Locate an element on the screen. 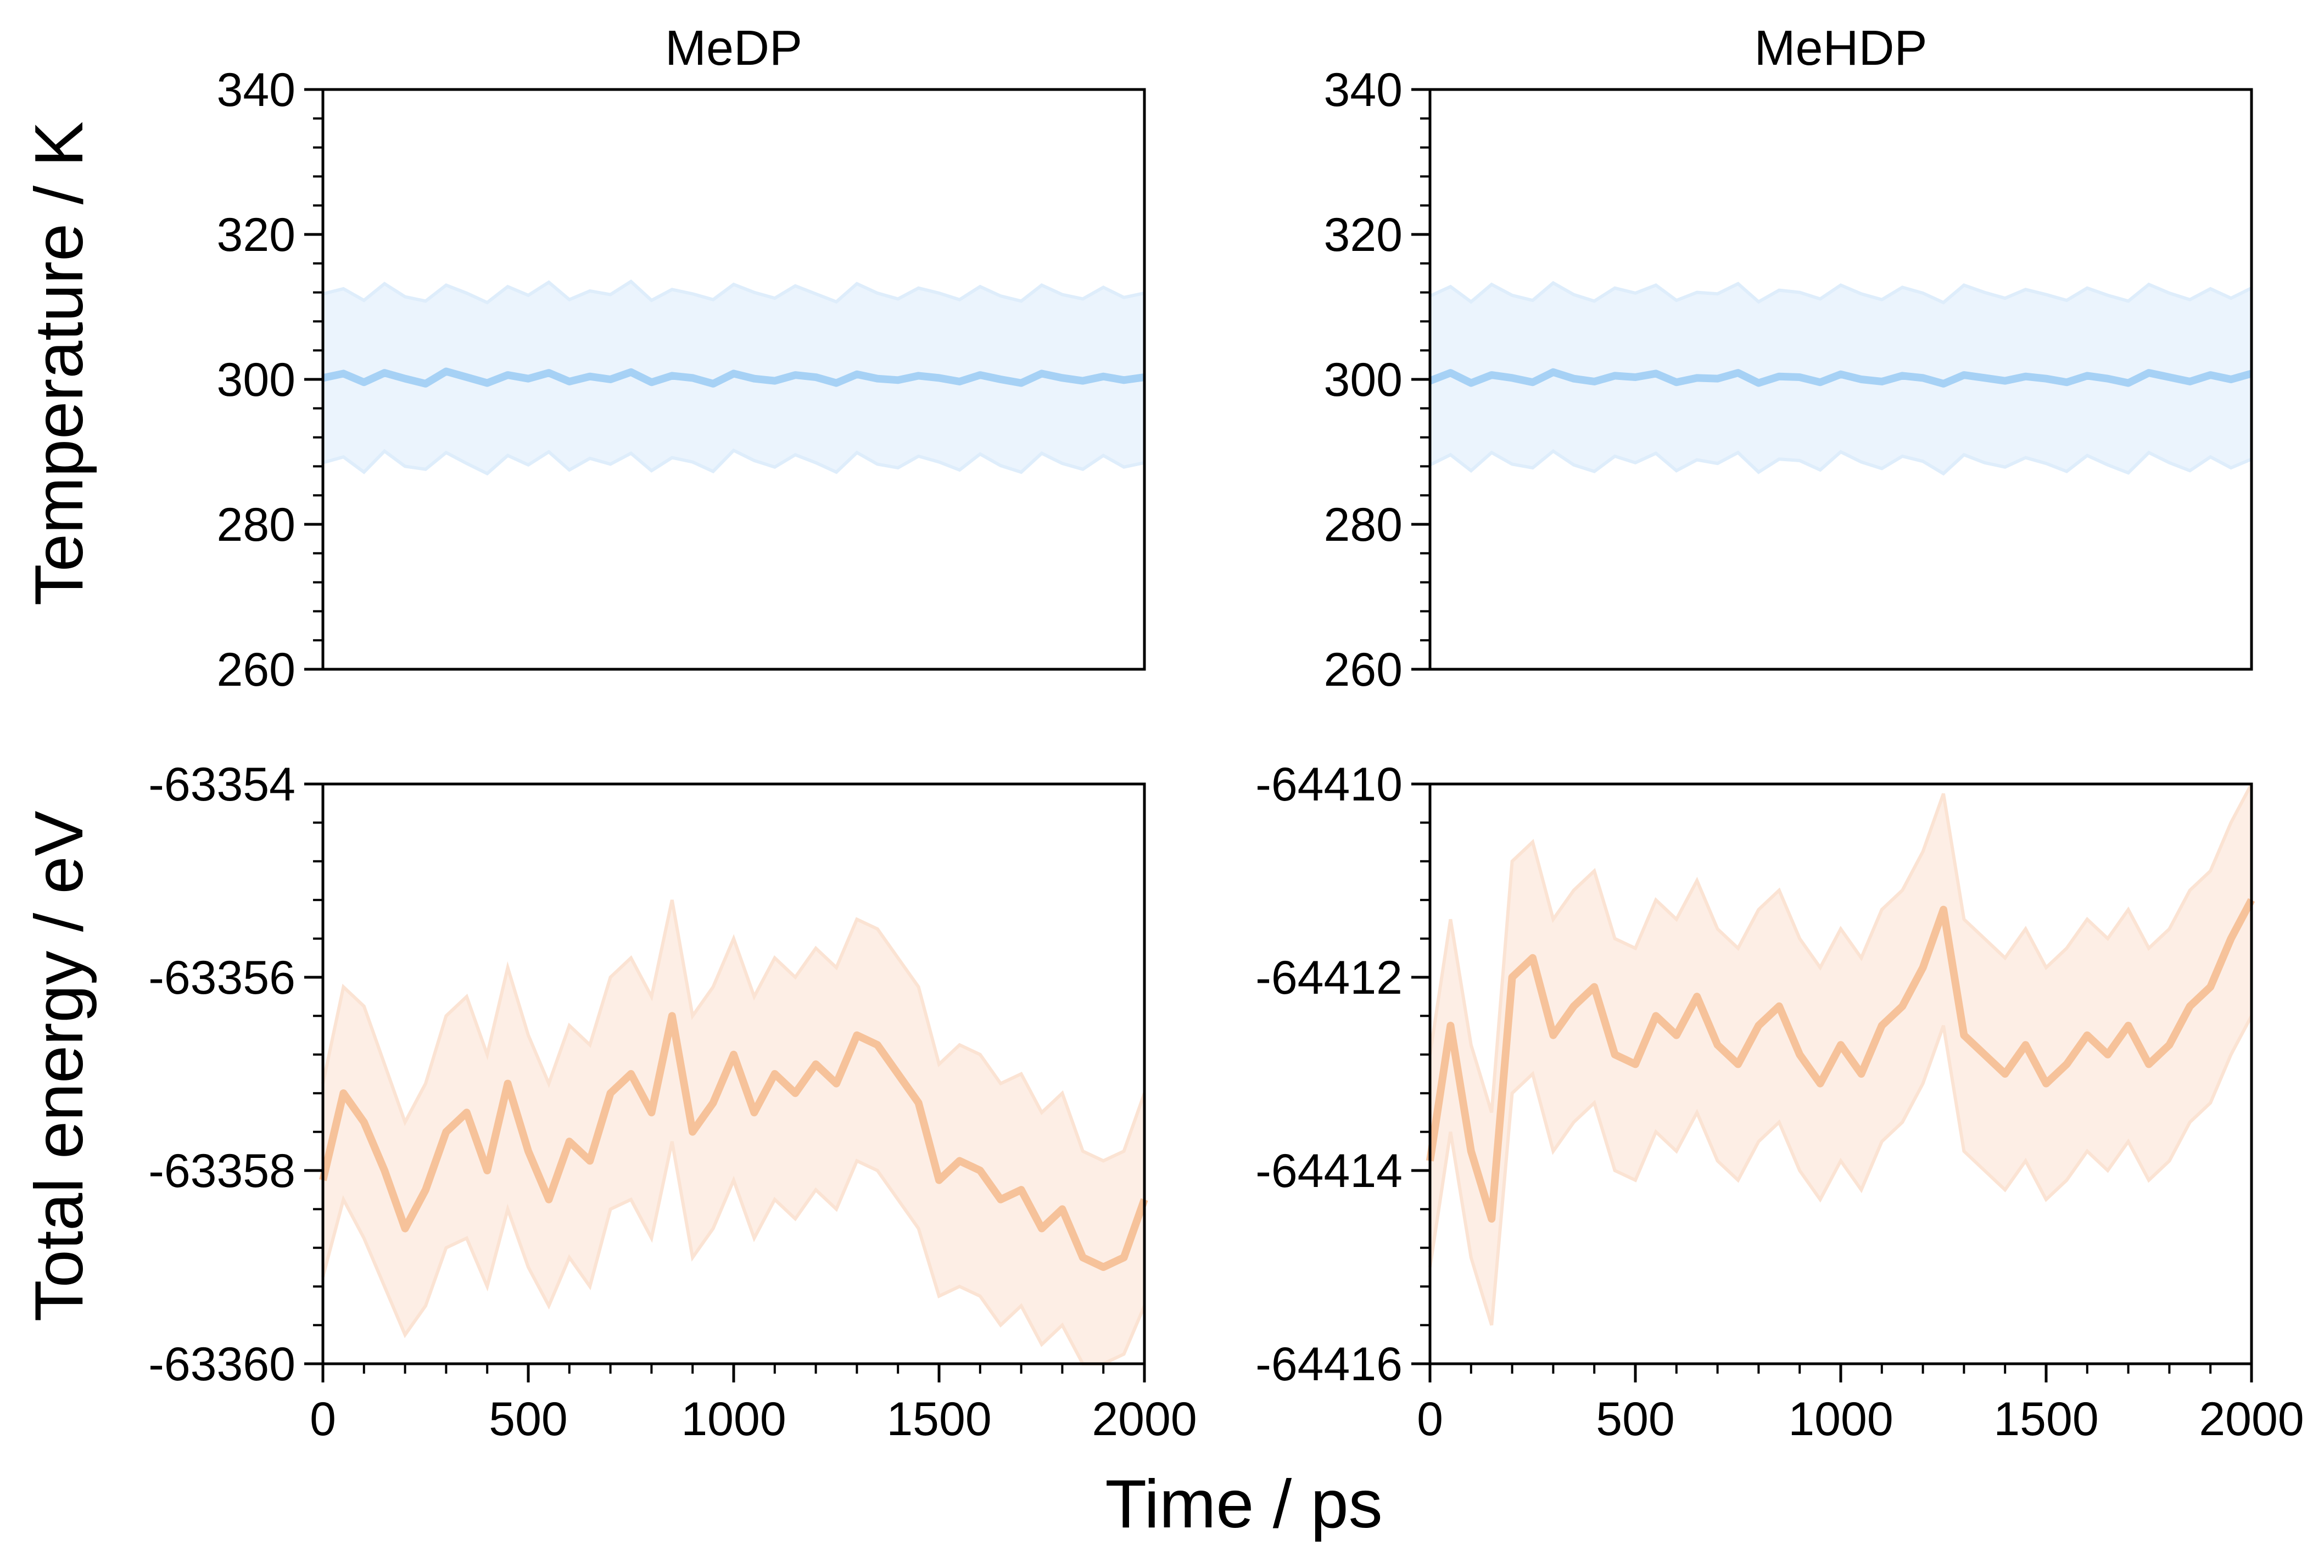 Image resolution: width=2324 pixels, height=1568 pixels. energy-ylabel: Total energy / eV is located at coordinates (59, 1065).